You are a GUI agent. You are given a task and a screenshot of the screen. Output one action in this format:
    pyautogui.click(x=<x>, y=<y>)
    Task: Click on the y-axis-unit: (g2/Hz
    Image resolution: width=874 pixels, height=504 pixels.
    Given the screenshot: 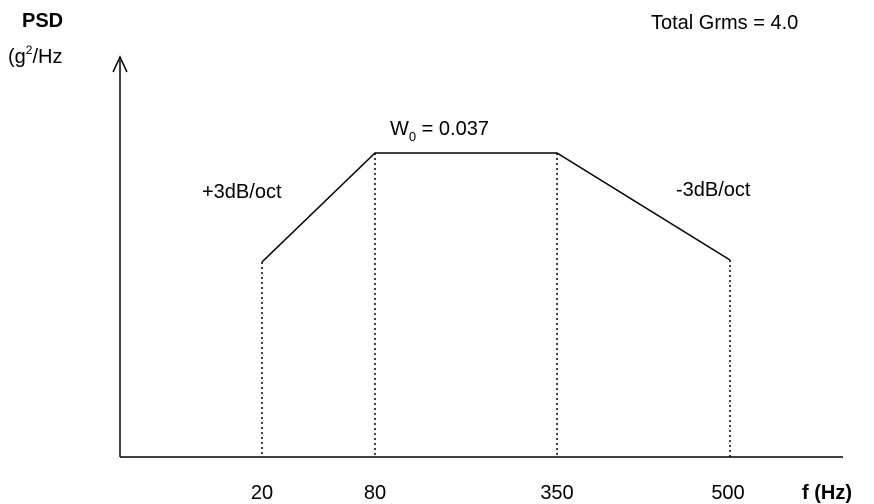 What is the action you would take?
    pyautogui.click(x=35, y=55)
    